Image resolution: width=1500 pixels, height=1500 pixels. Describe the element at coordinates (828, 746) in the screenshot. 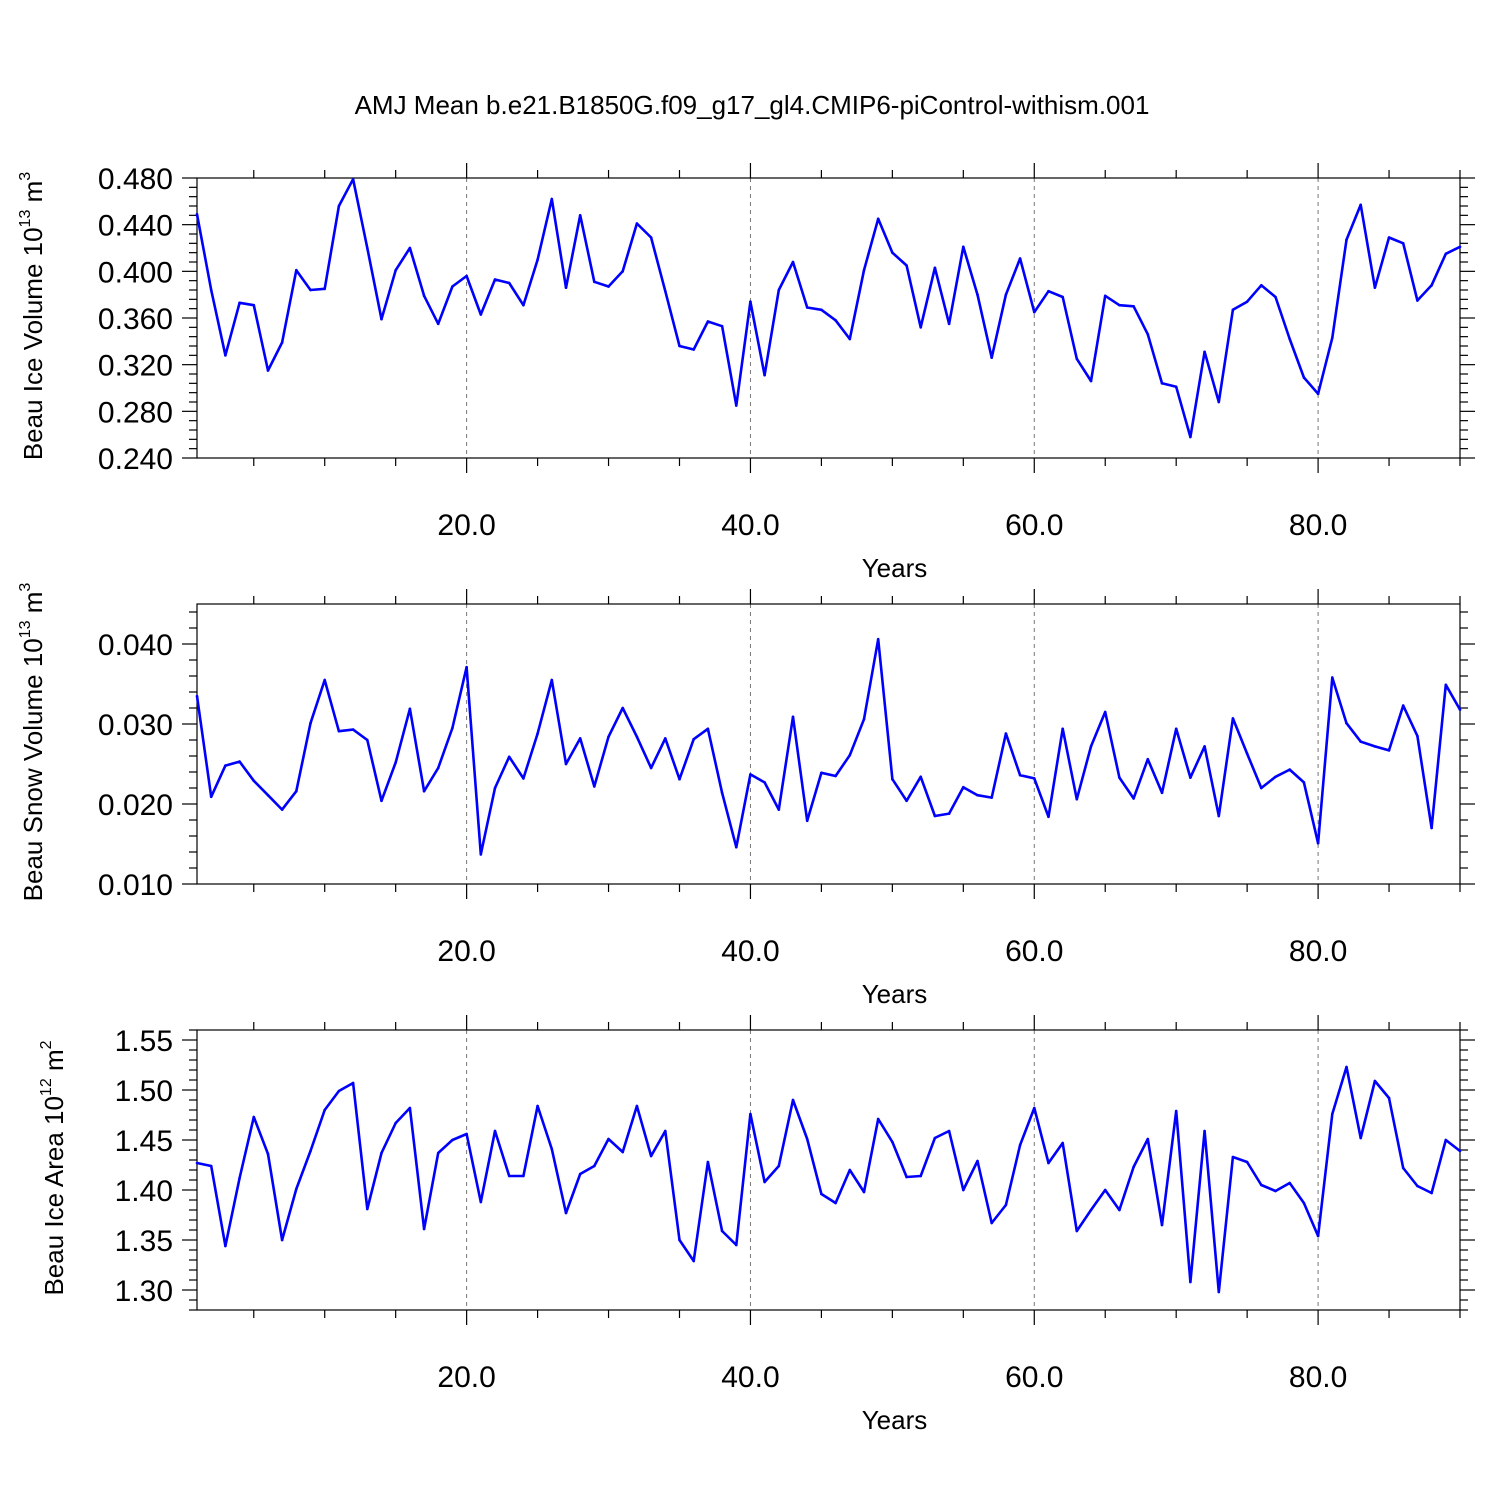

I see `series-line` at that location.